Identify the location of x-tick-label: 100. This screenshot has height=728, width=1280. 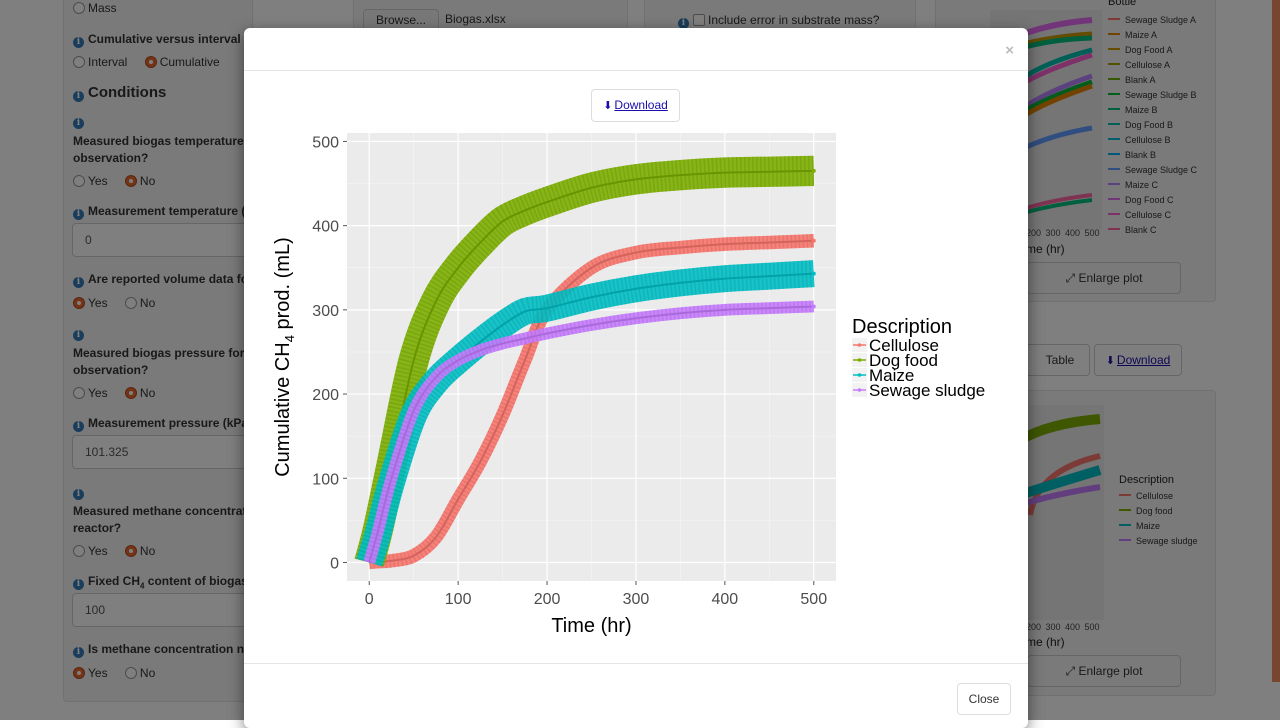
(458, 599).